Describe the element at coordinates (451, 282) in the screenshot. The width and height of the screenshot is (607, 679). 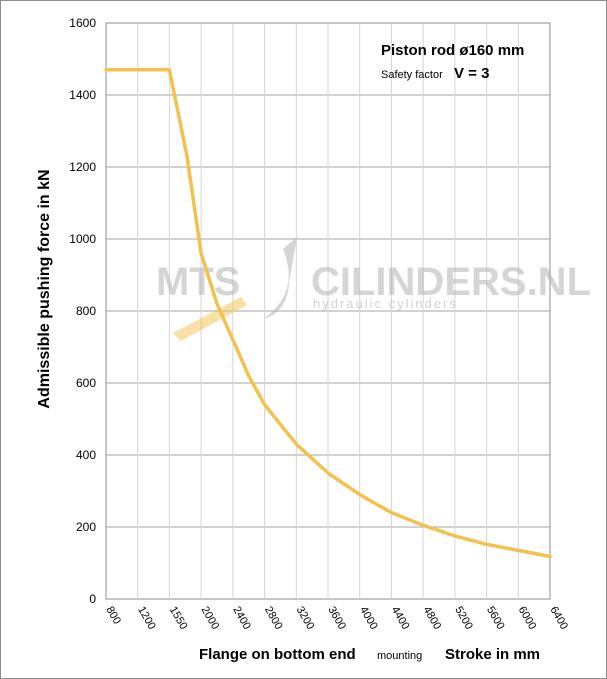
I see `watermark-right: CILINDERS.NL` at that location.